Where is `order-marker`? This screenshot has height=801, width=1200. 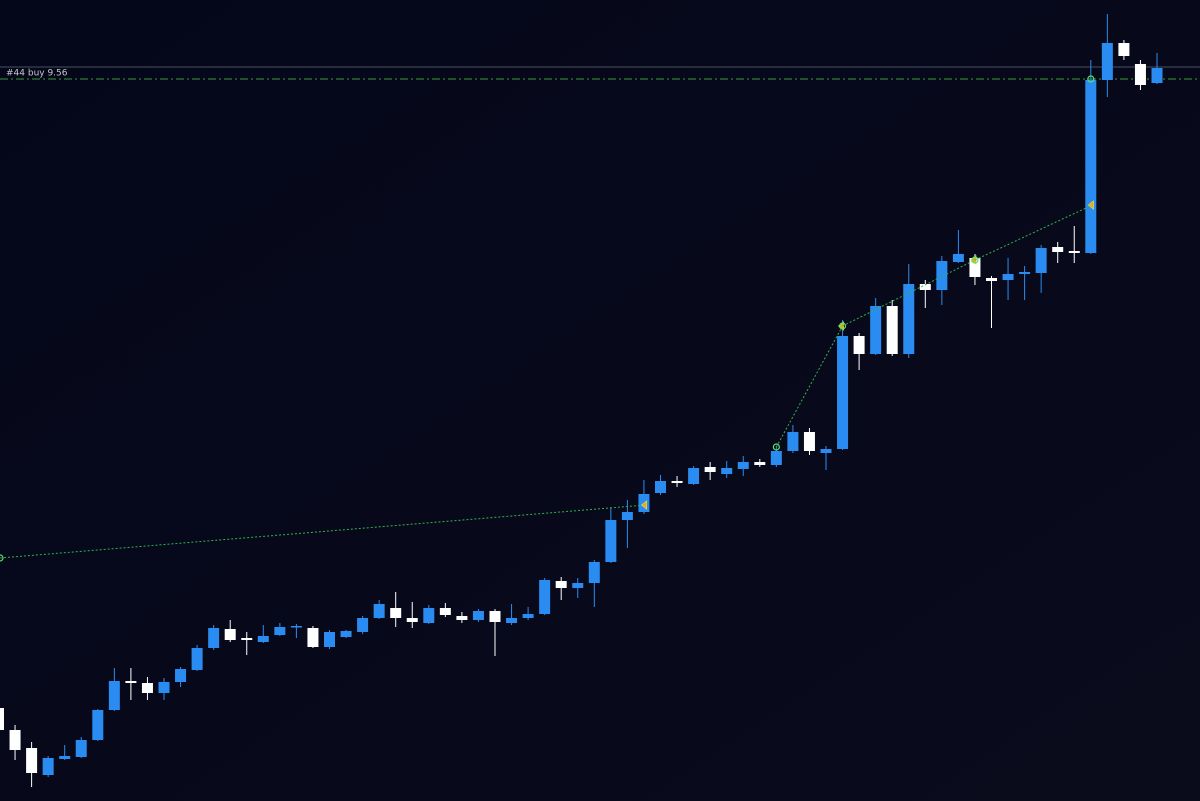
order-marker is located at coordinates (1091, 79).